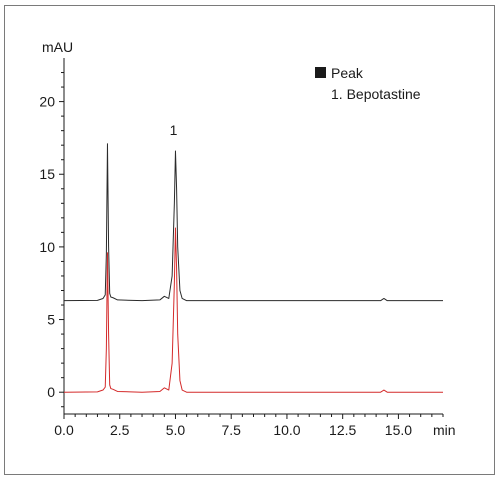 This screenshot has height=480, width=500. I want to click on peak-label: 1, so click(174, 130).